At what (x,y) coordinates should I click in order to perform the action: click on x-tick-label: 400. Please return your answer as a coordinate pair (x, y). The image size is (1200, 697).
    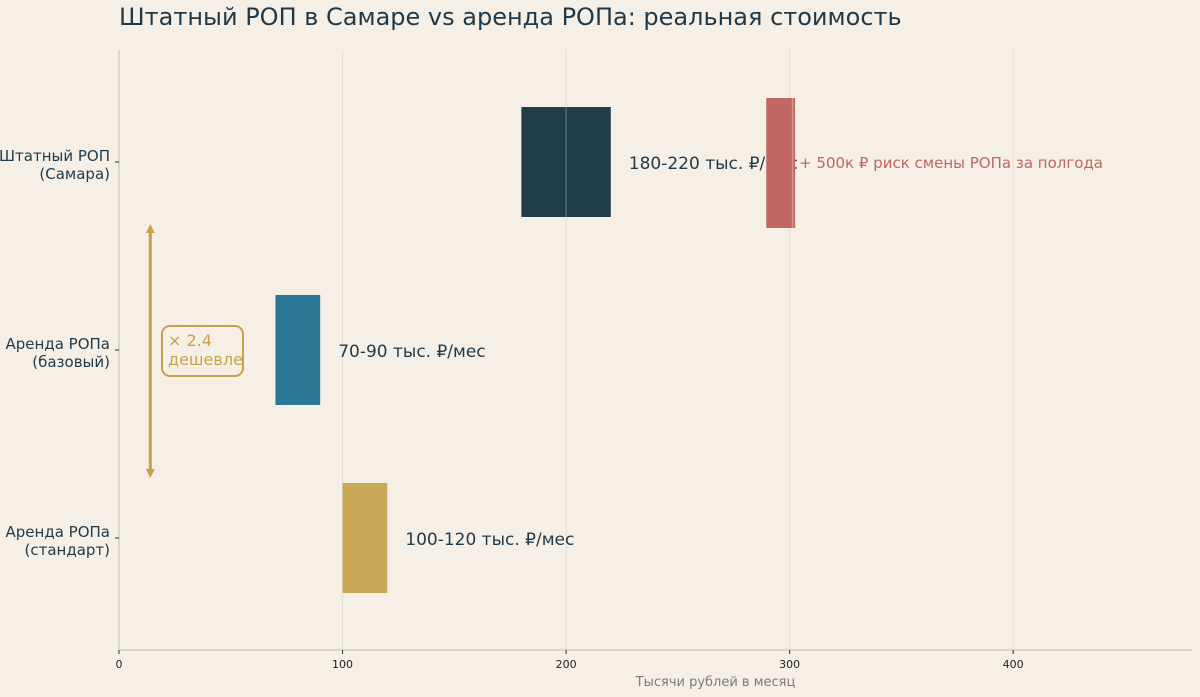
    Looking at the image, I should click on (1013, 664).